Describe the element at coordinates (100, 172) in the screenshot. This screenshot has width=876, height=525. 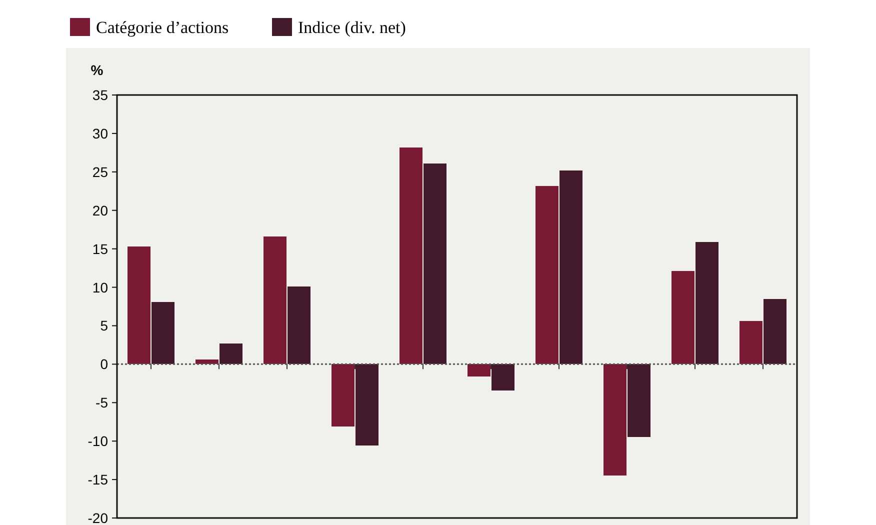
I see `y-tick-label: 25` at that location.